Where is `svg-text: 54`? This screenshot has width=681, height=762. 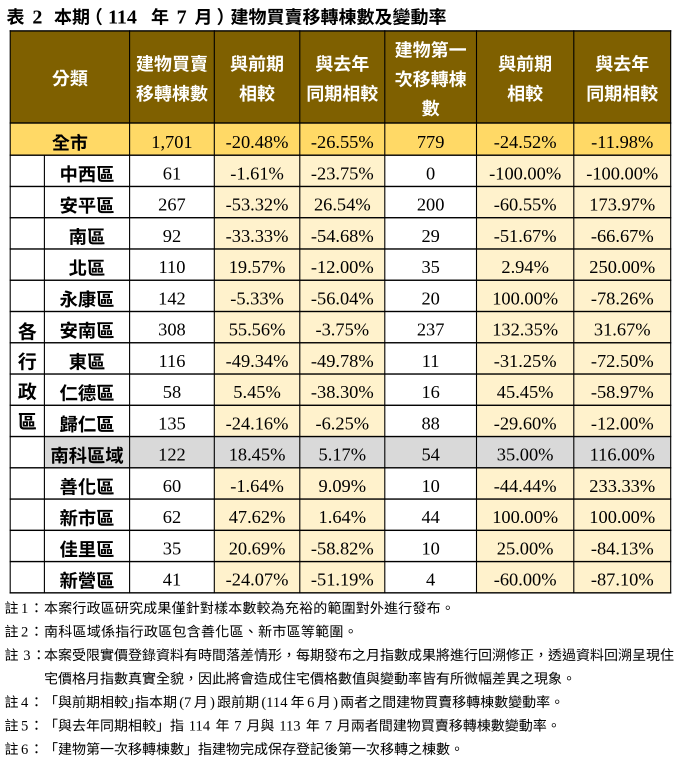
svg-text: 54 is located at coordinates (430, 455).